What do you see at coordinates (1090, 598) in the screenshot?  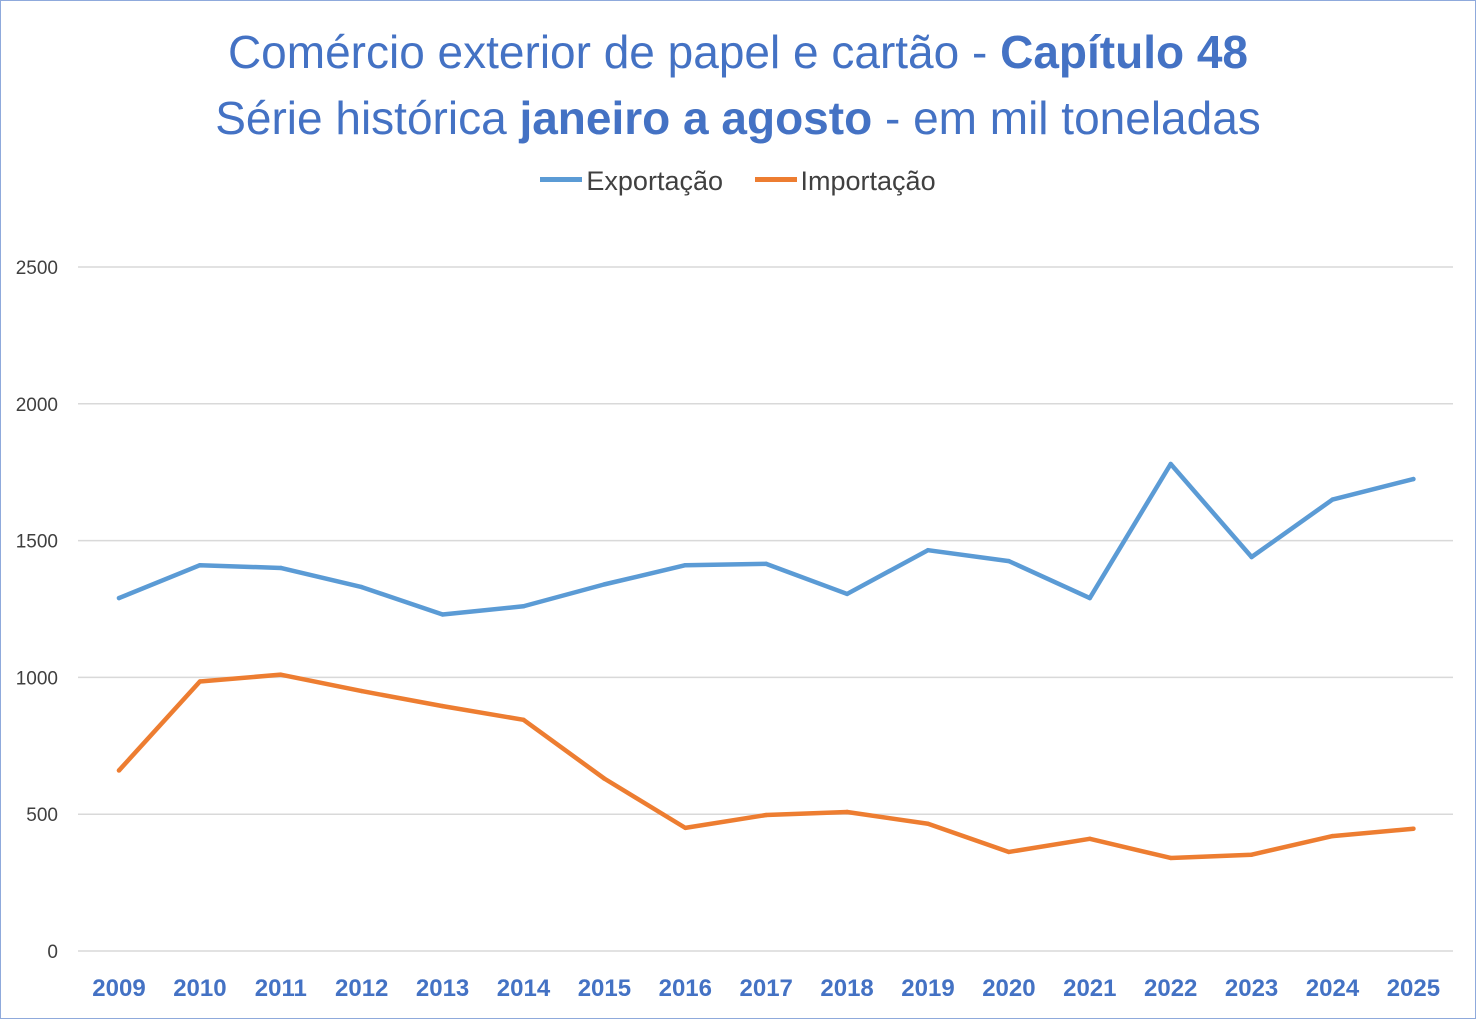 I see `data-point-exportacao-2021` at bounding box center [1090, 598].